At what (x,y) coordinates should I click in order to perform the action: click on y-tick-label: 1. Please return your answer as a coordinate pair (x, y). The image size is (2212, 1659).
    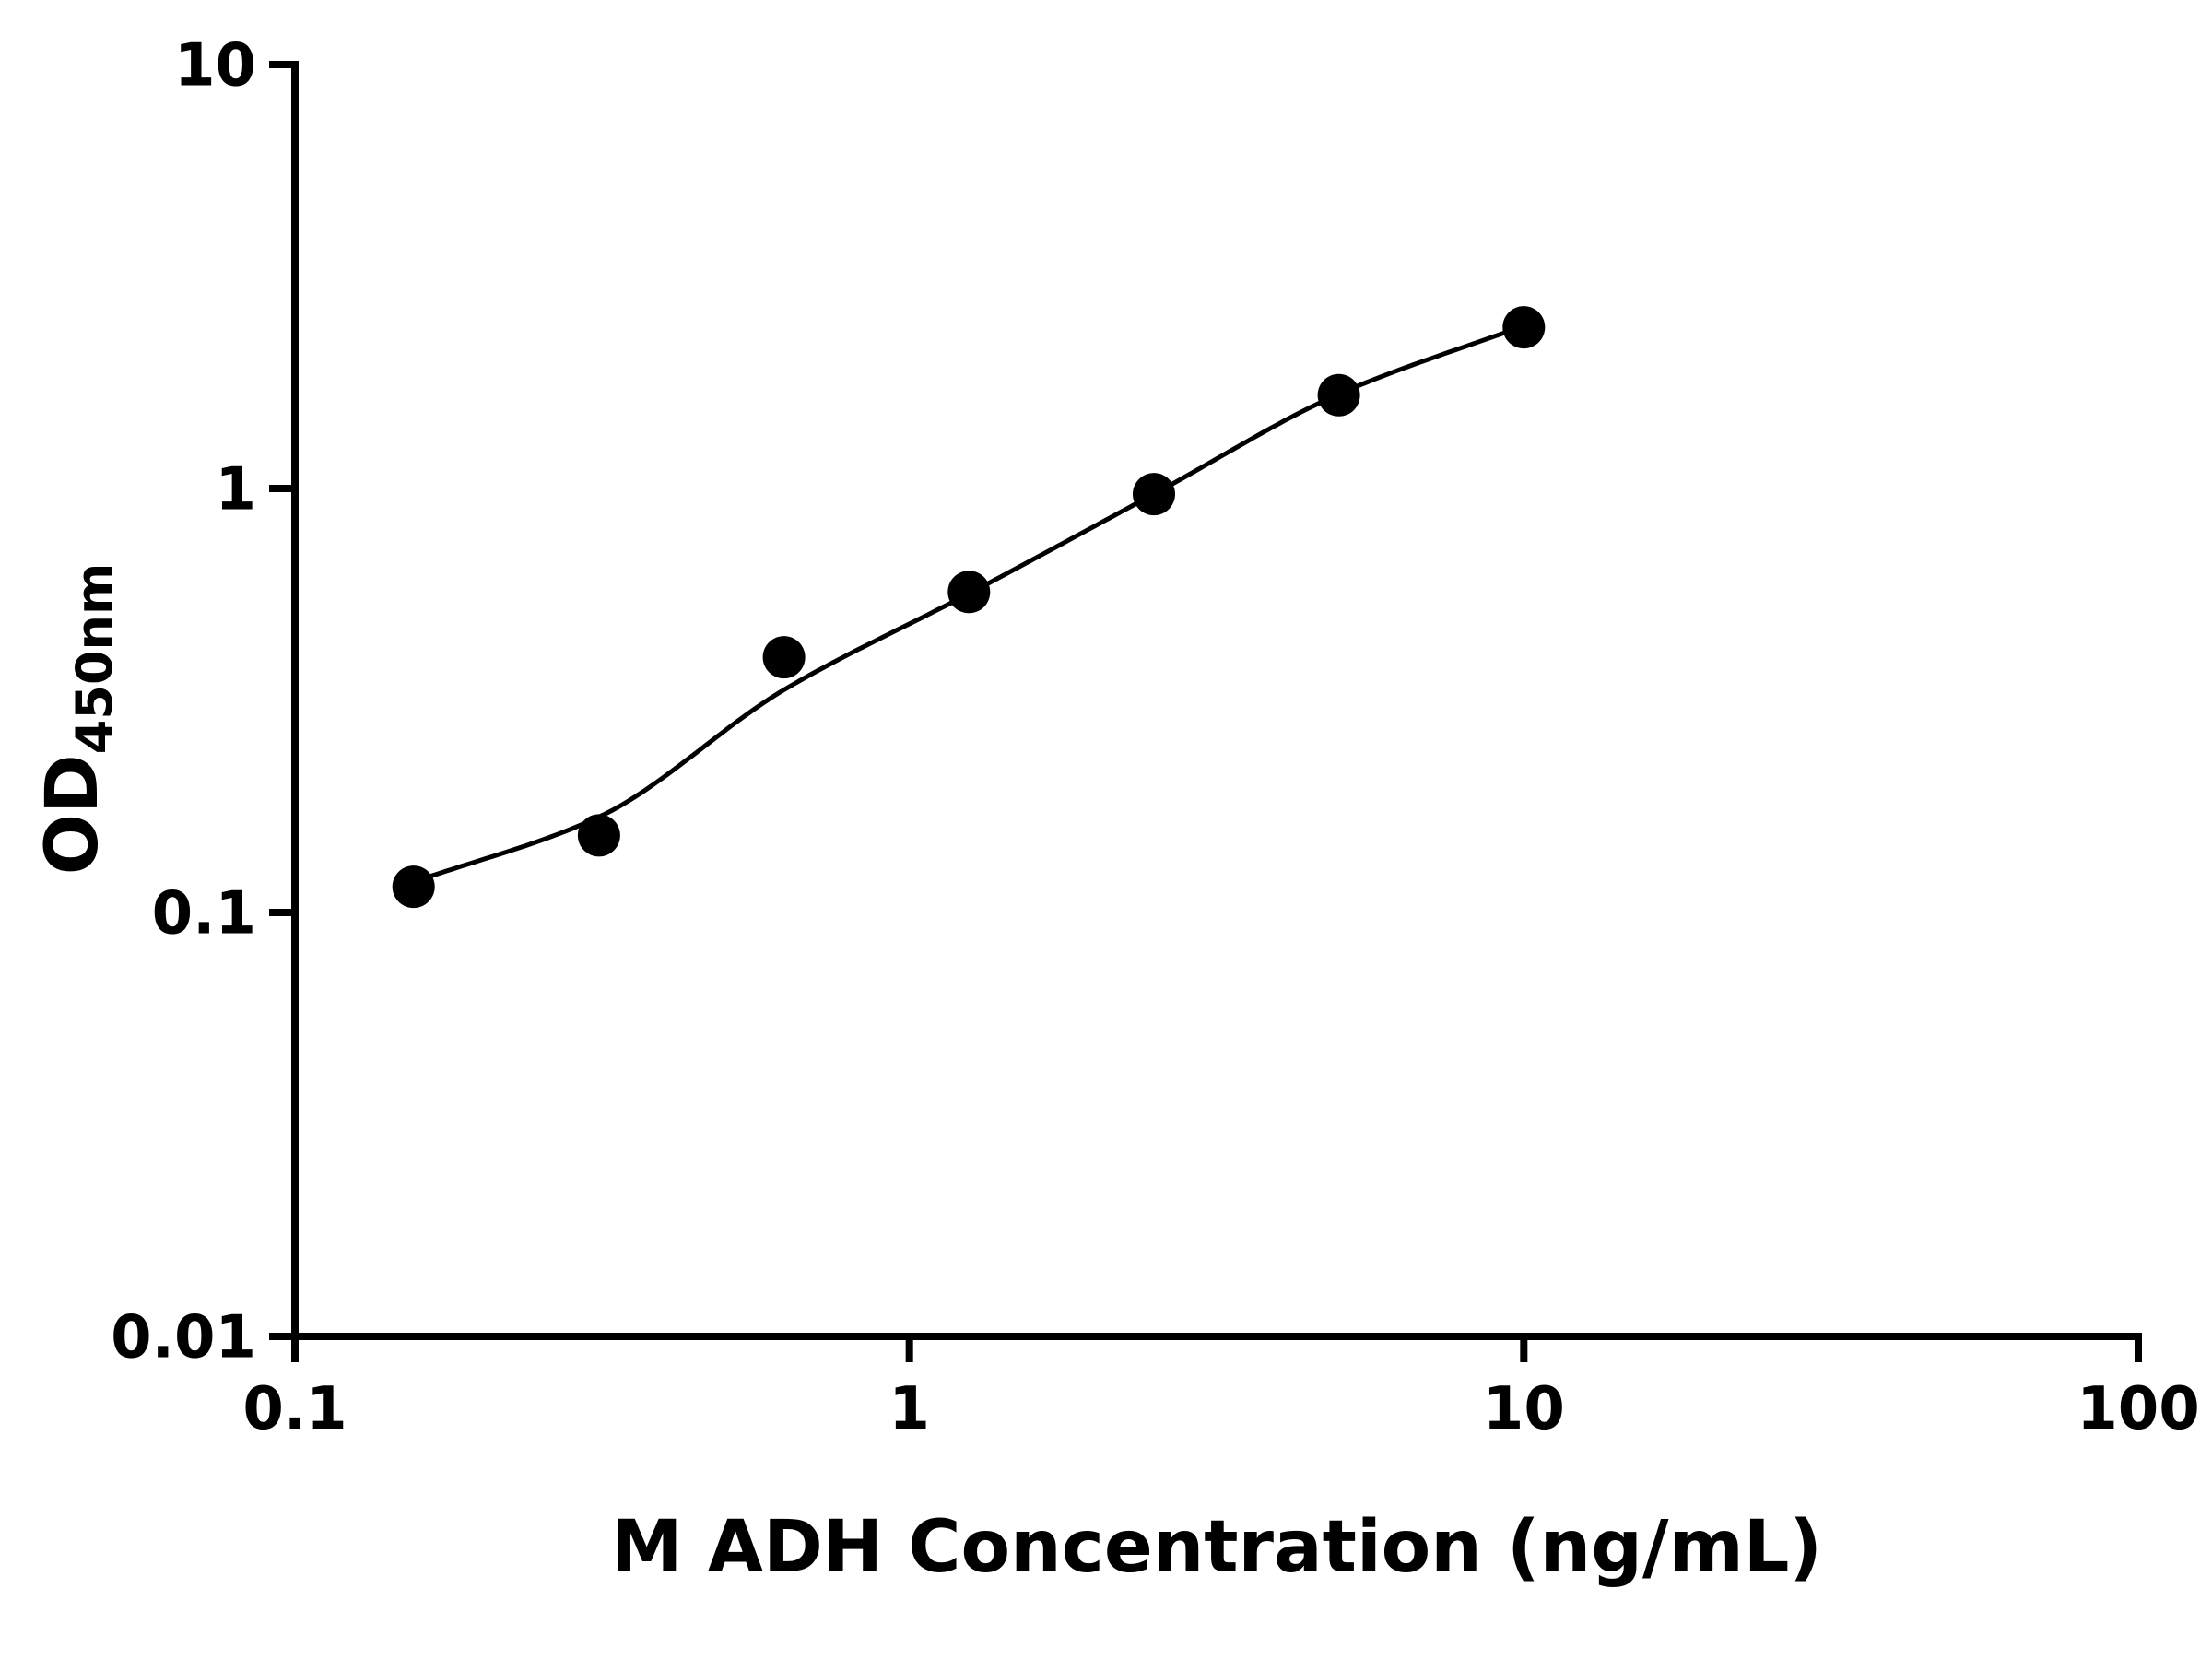
    Looking at the image, I should click on (235, 489).